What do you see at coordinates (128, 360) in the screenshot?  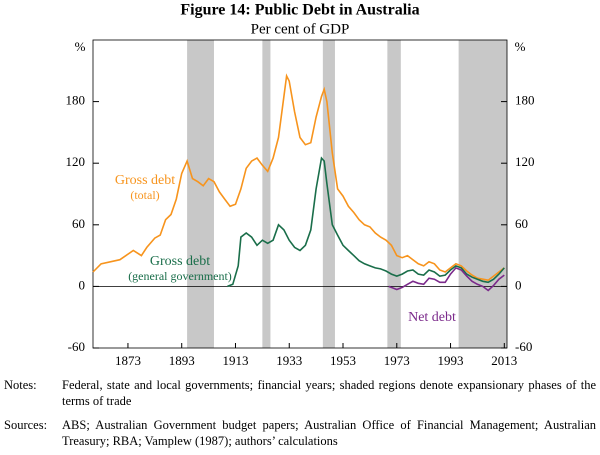 I see `x-tick-label: 1873` at bounding box center [128, 360].